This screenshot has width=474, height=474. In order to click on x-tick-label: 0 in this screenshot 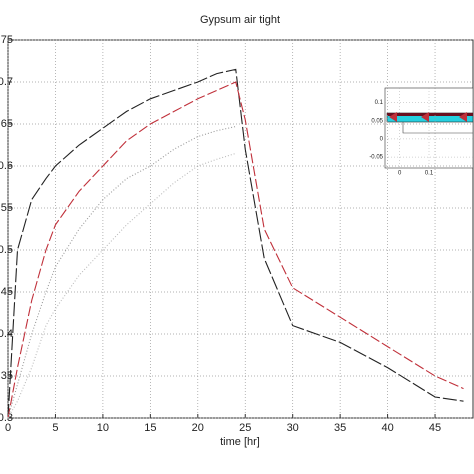, I will do `click(8, 428)`.